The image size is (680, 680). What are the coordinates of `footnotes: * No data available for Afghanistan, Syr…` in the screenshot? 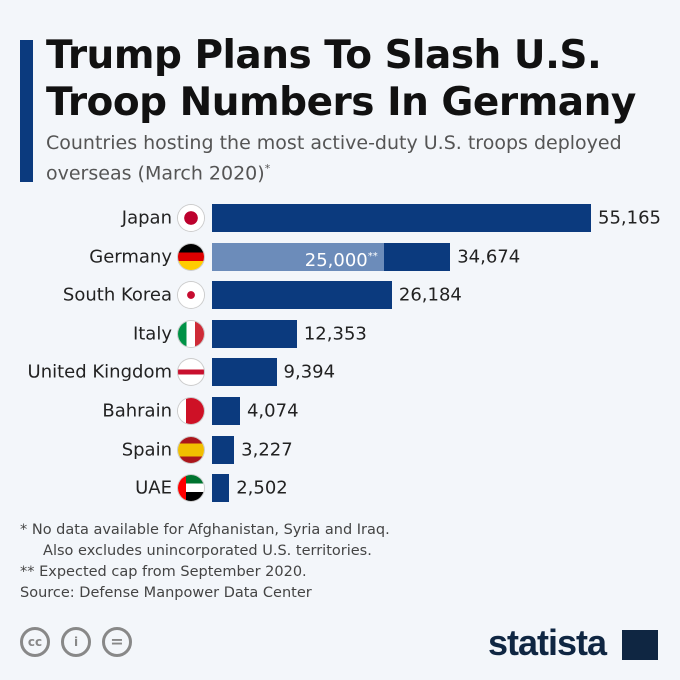 It's located at (205, 562).